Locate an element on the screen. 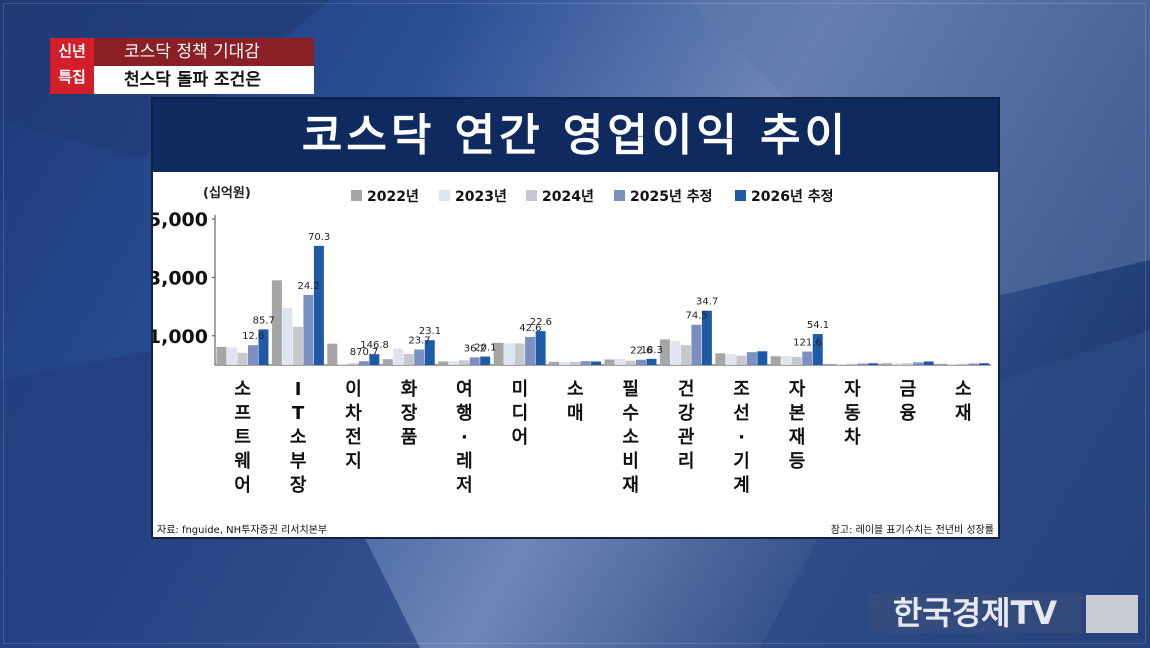 The width and height of the screenshot is (1150, 648). category-label: 조 선 · 기 계 is located at coordinates (741, 437).